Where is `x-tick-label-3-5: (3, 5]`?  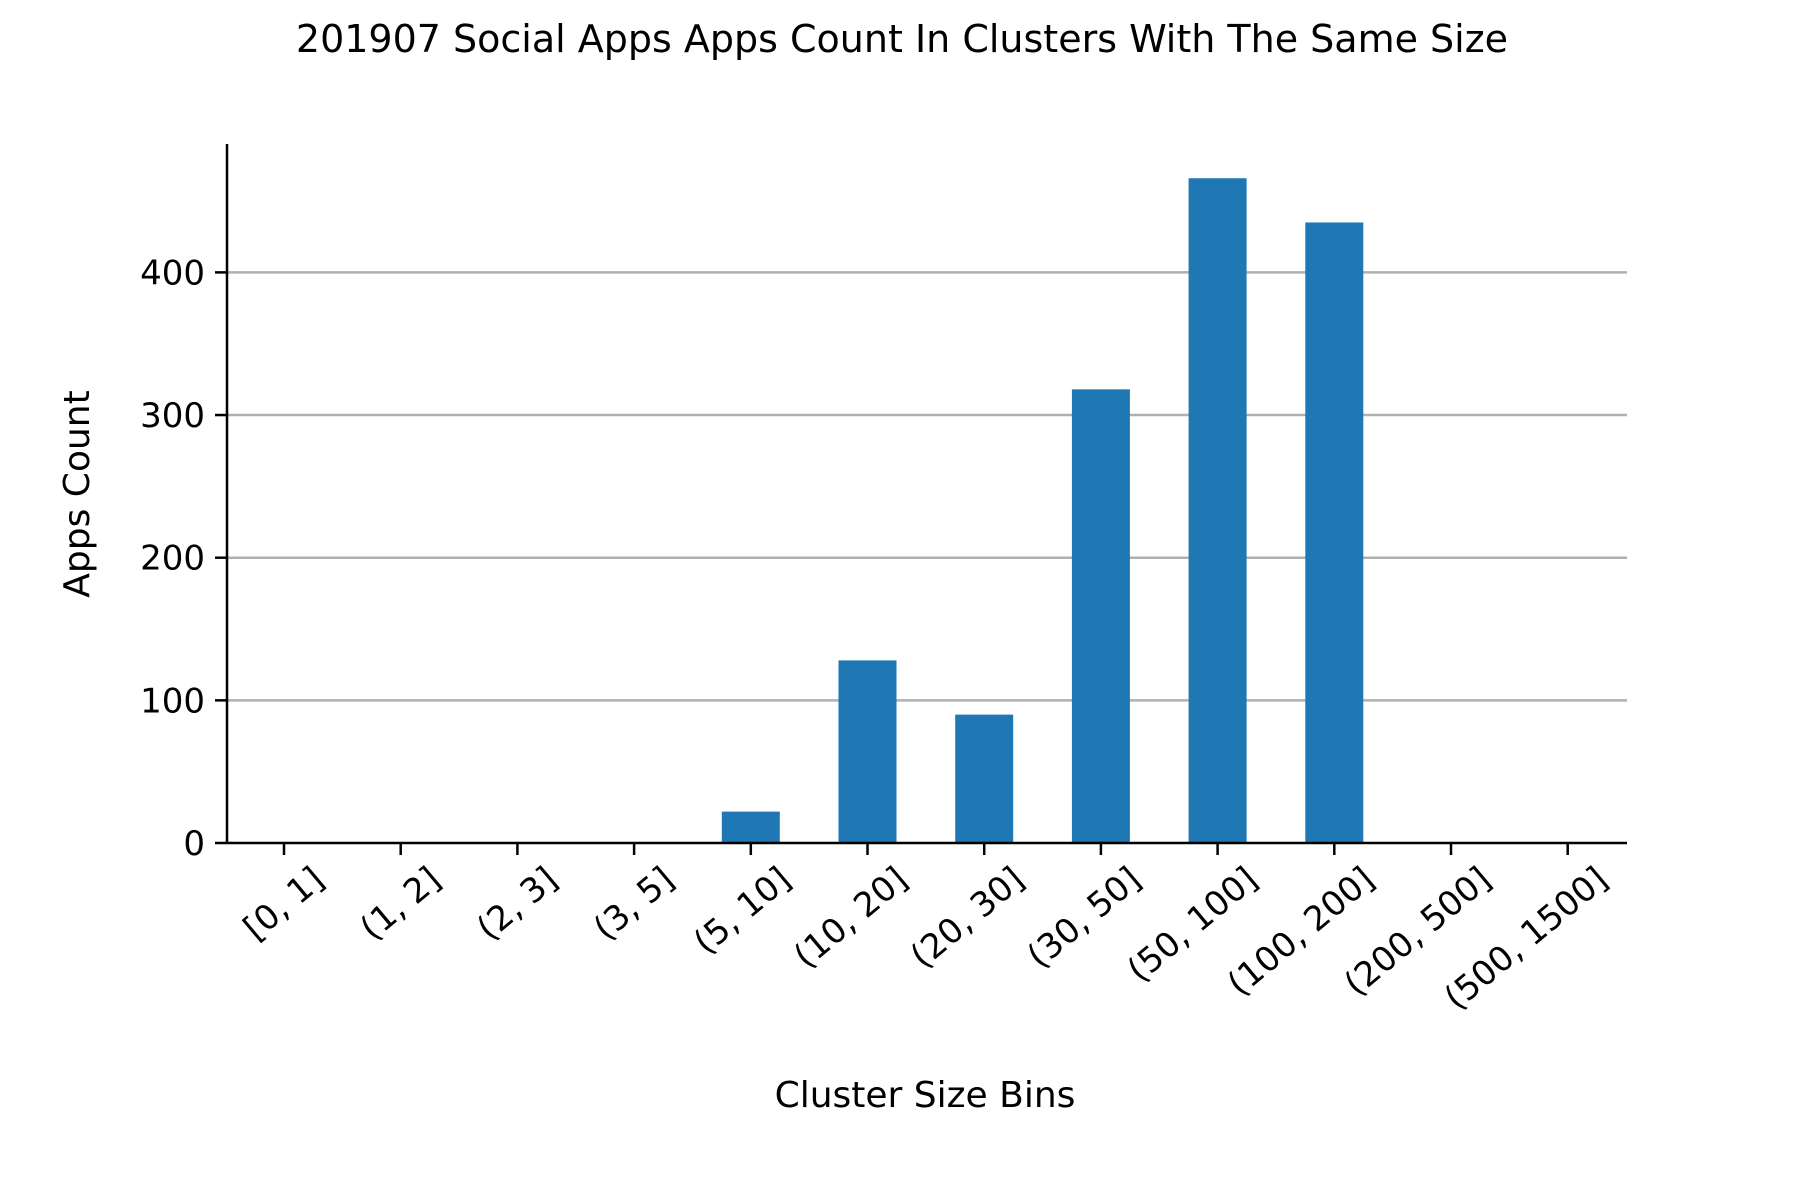 x-tick-label-3-5: (3, 5] is located at coordinates (634, 903).